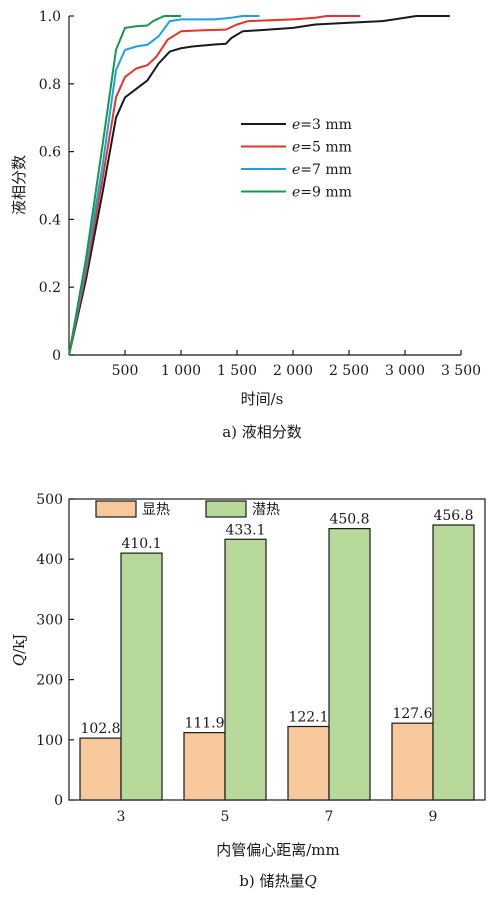  I want to click on bar-value-label: 122.1, so click(308, 717).